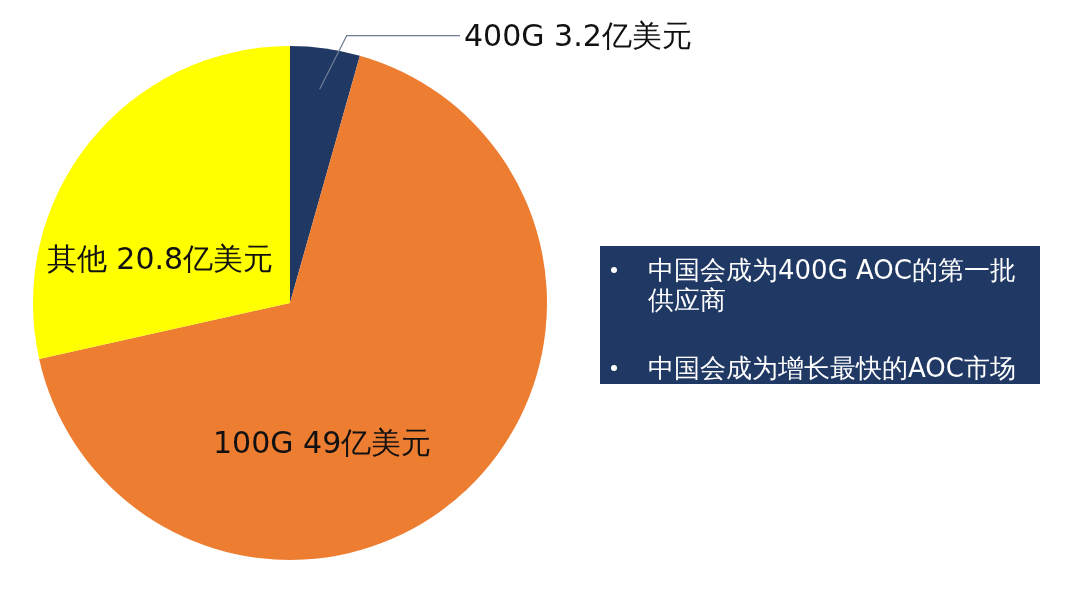 This screenshot has width=1080, height=608. What do you see at coordinates (832, 285) in the screenshot?
I see `text: 中国会成为400G AOC的第一批供应商` at bounding box center [832, 285].